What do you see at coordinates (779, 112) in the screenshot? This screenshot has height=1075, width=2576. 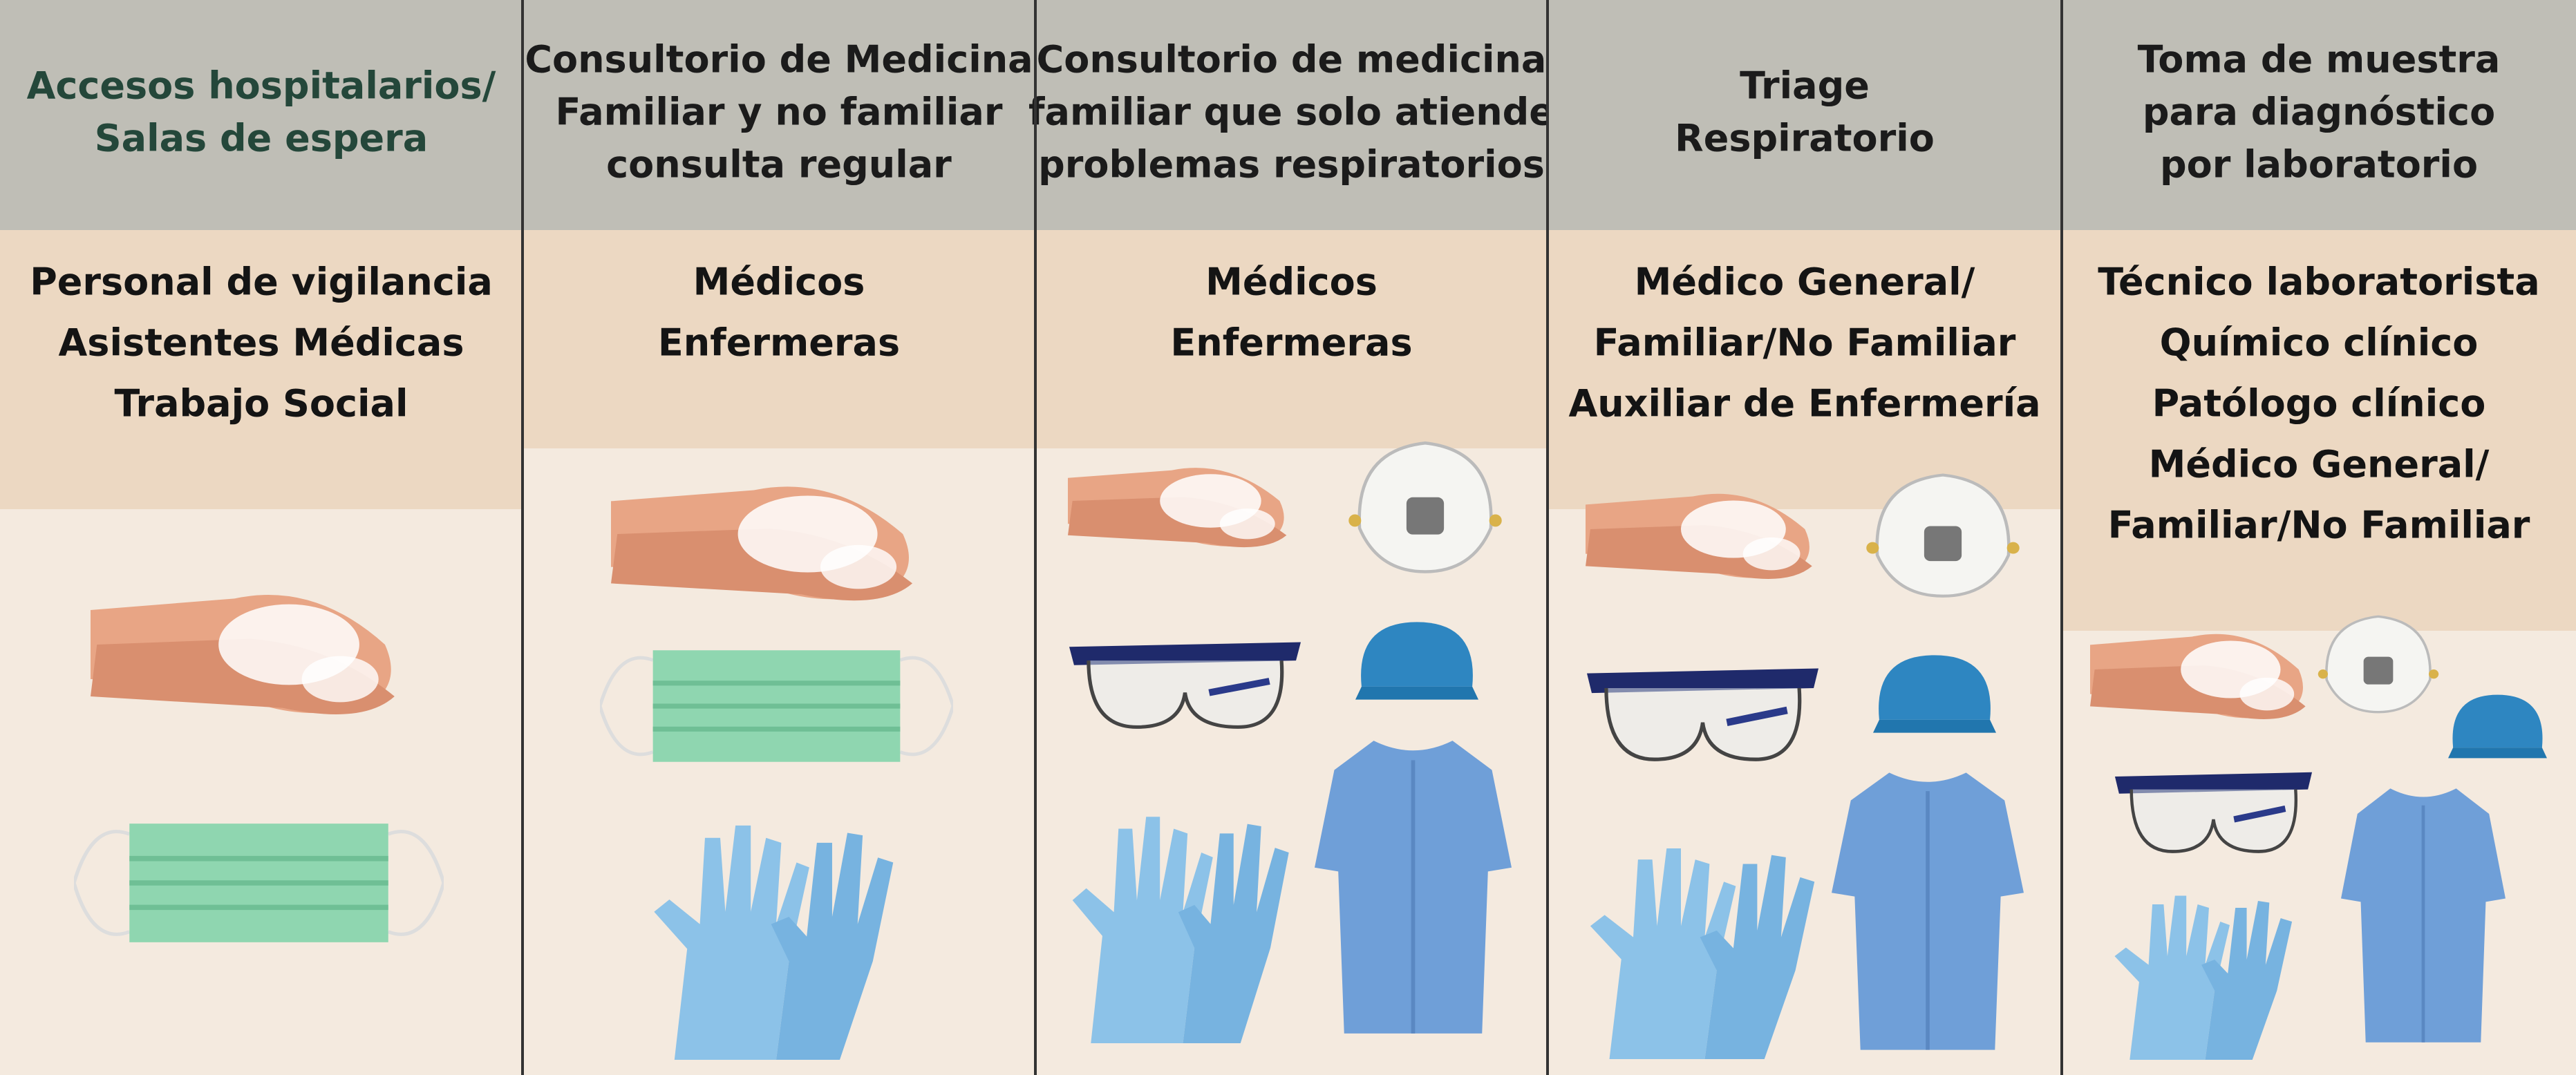 I see `column-title: Familiar y no familiar` at bounding box center [779, 112].